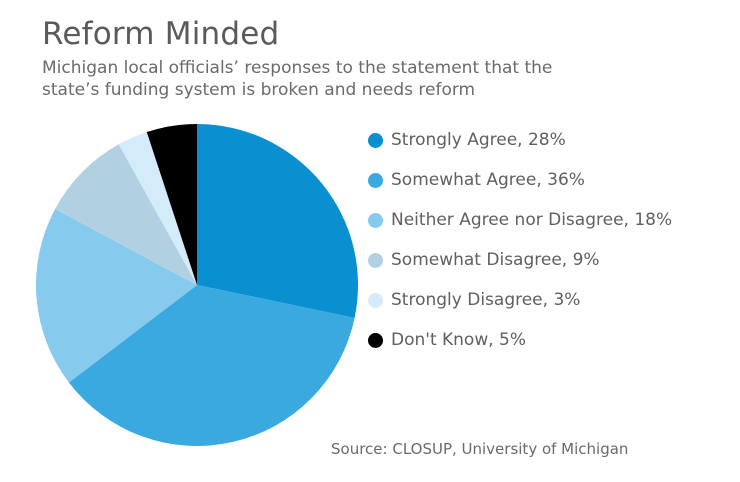 The height and width of the screenshot is (482, 740). I want to click on legend-label: Neither Agree nor Disagree, 18%, so click(532, 220).